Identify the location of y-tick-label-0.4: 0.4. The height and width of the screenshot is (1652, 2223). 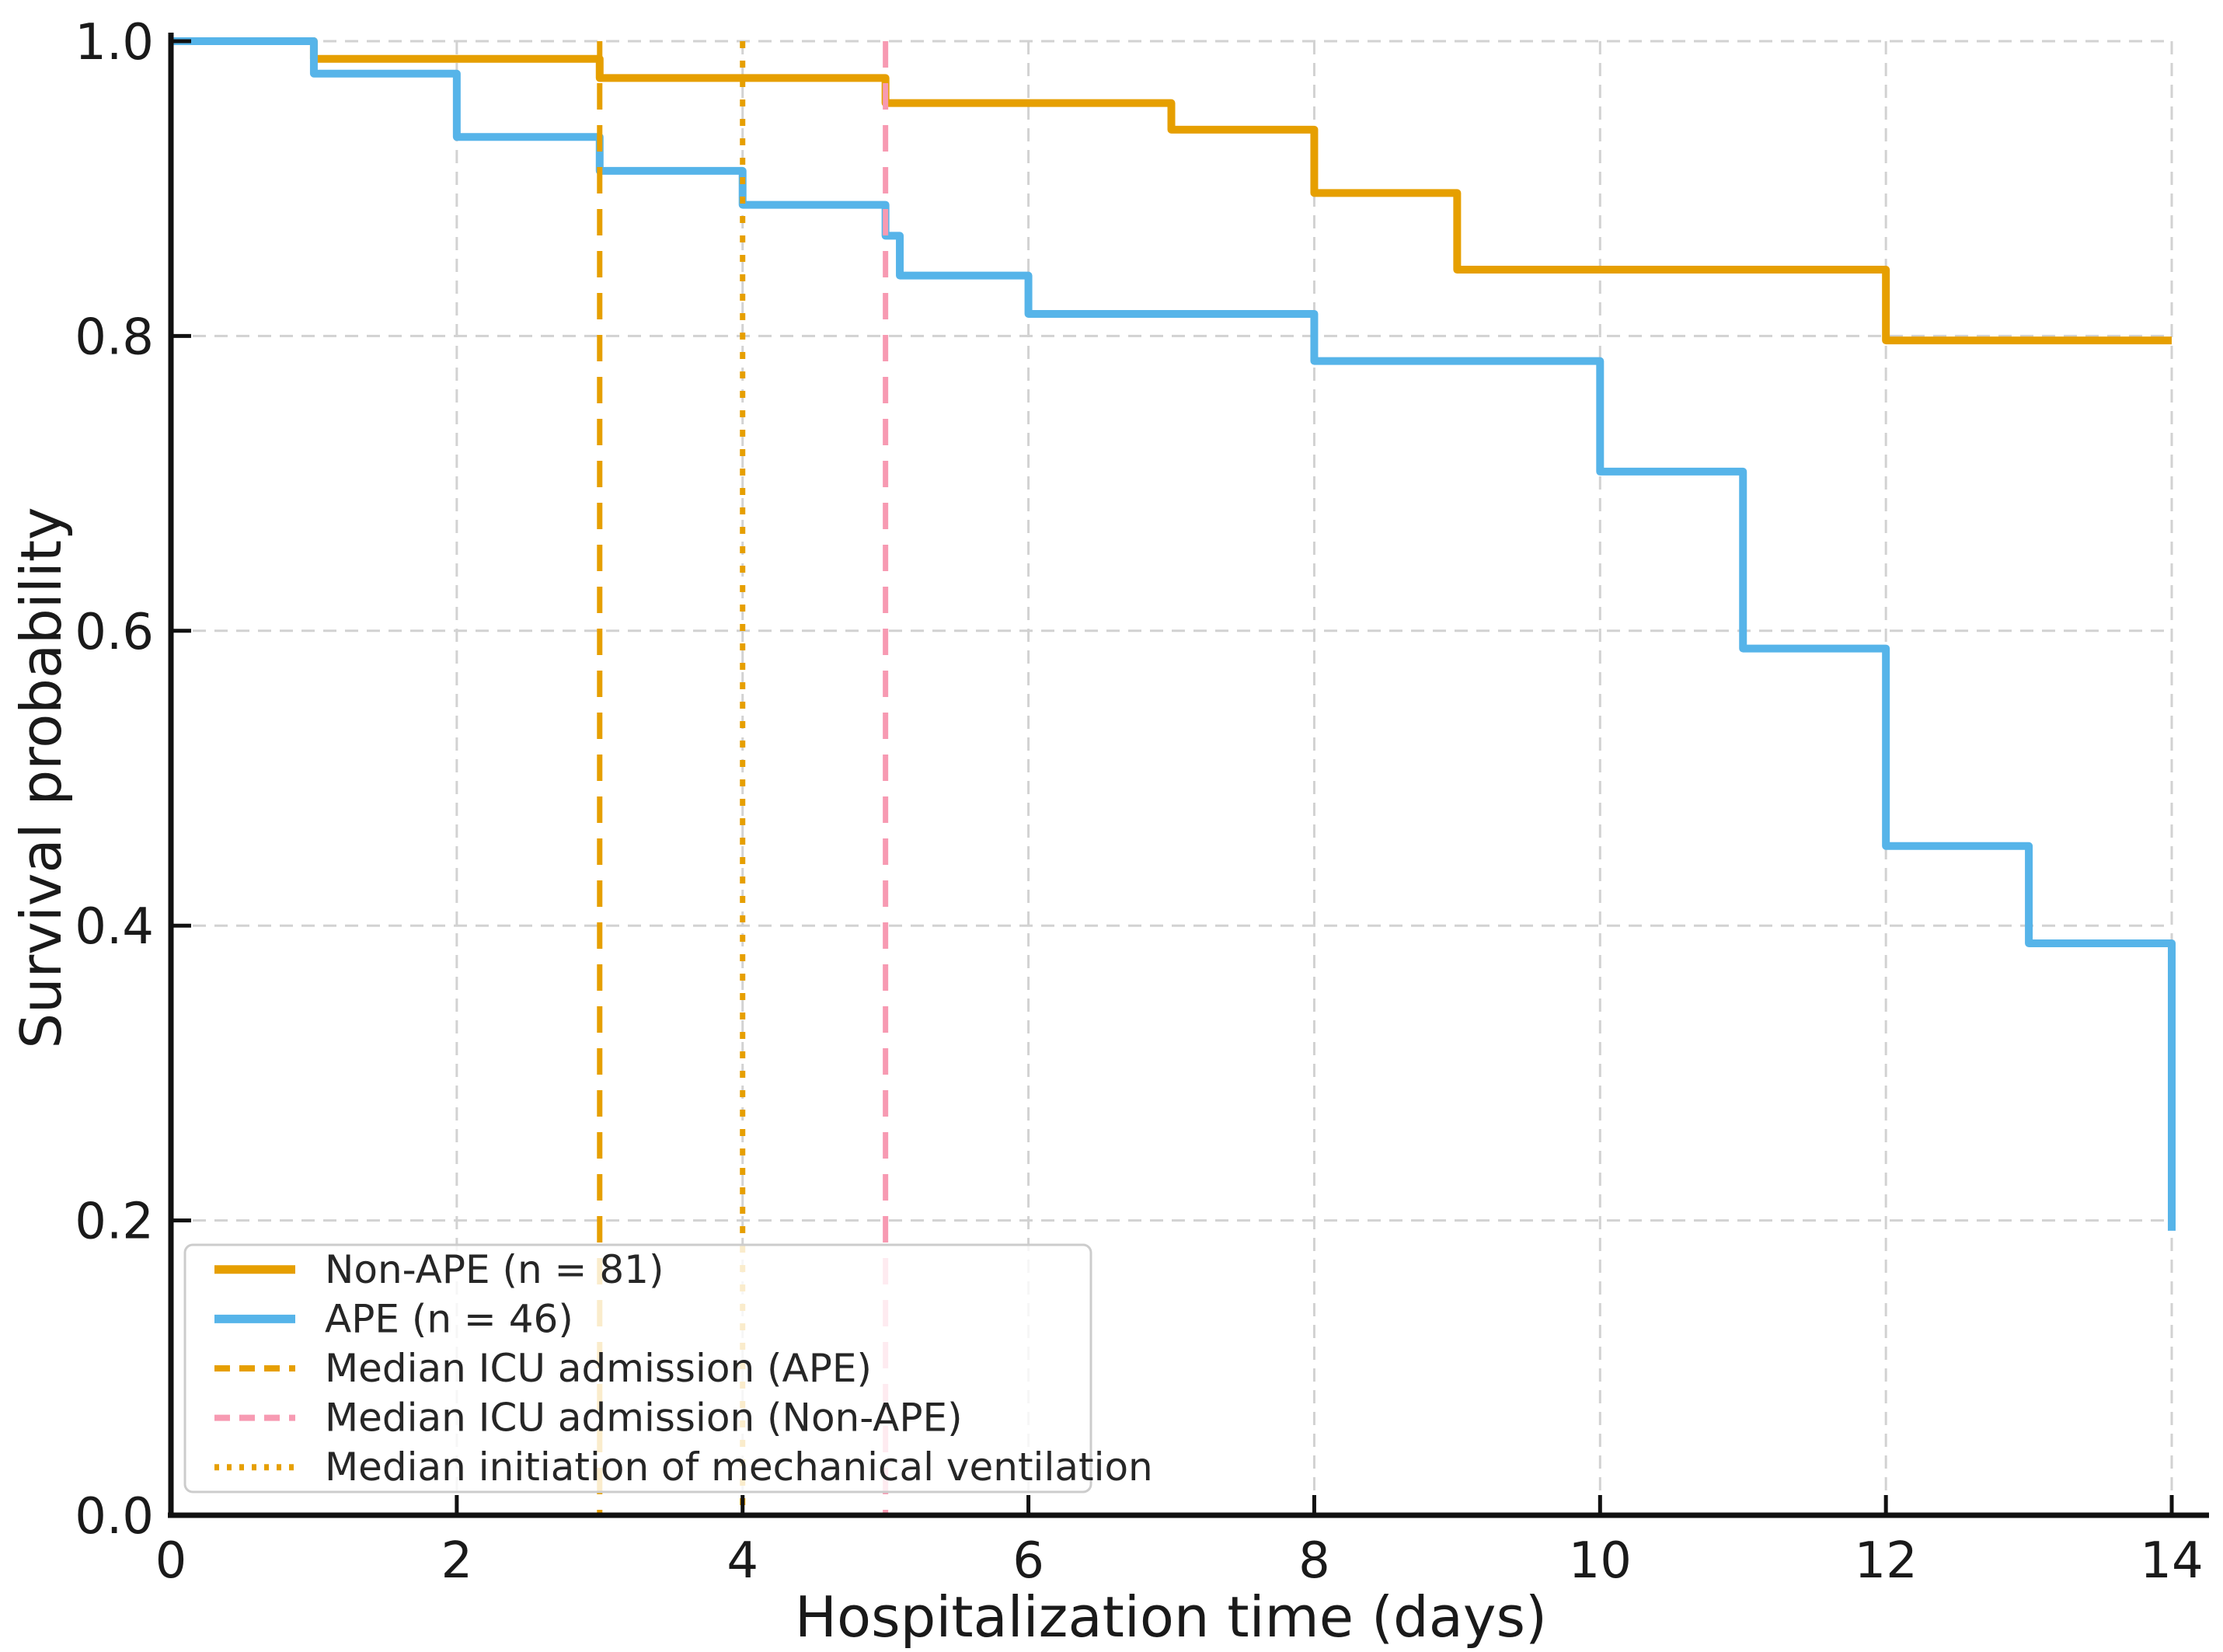
(114, 927).